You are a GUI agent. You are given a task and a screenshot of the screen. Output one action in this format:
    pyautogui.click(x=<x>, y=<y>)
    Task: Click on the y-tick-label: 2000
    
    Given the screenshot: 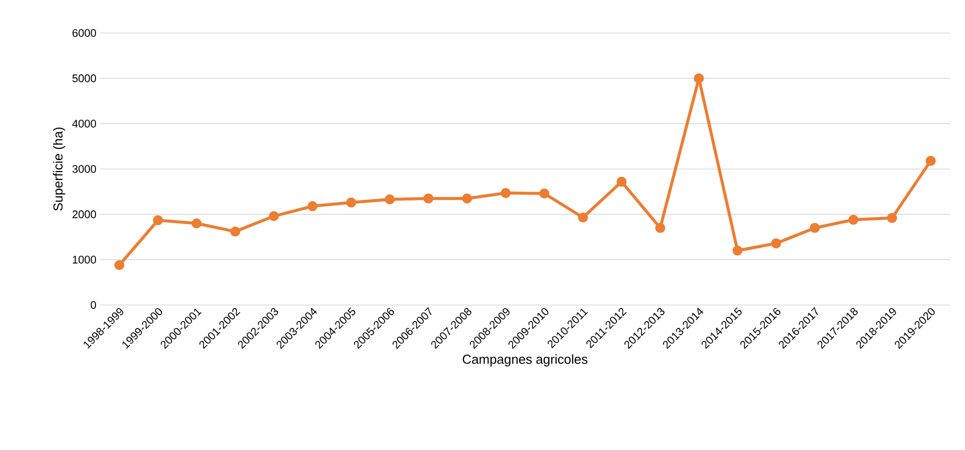 What is the action you would take?
    pyautogui.click(x=84, y=214)
    